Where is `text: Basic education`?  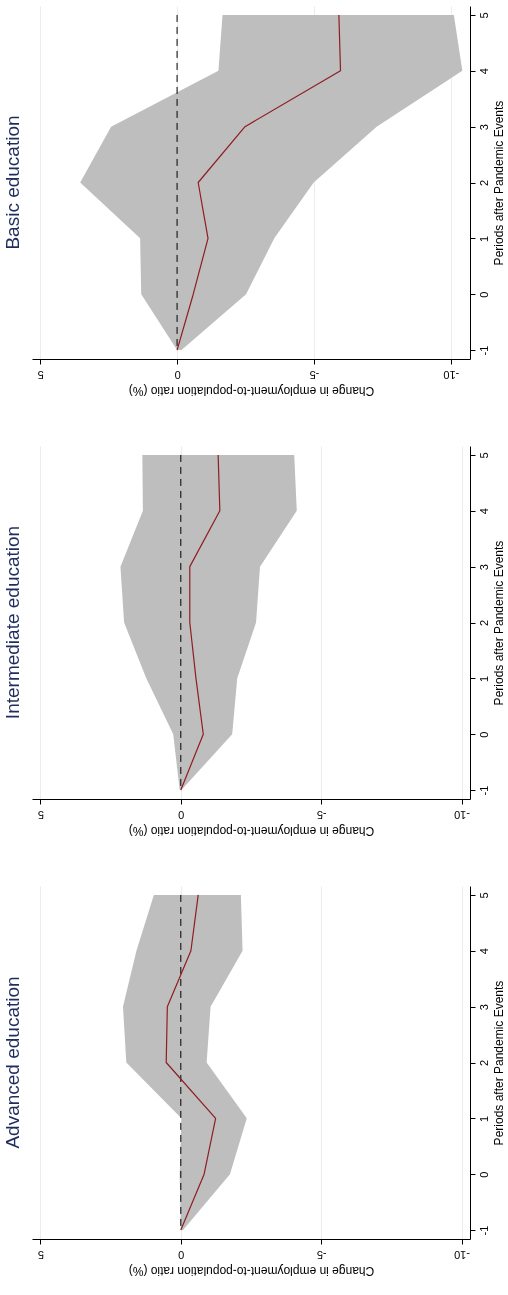 text: Basic education is located at coordinates (13, 182).